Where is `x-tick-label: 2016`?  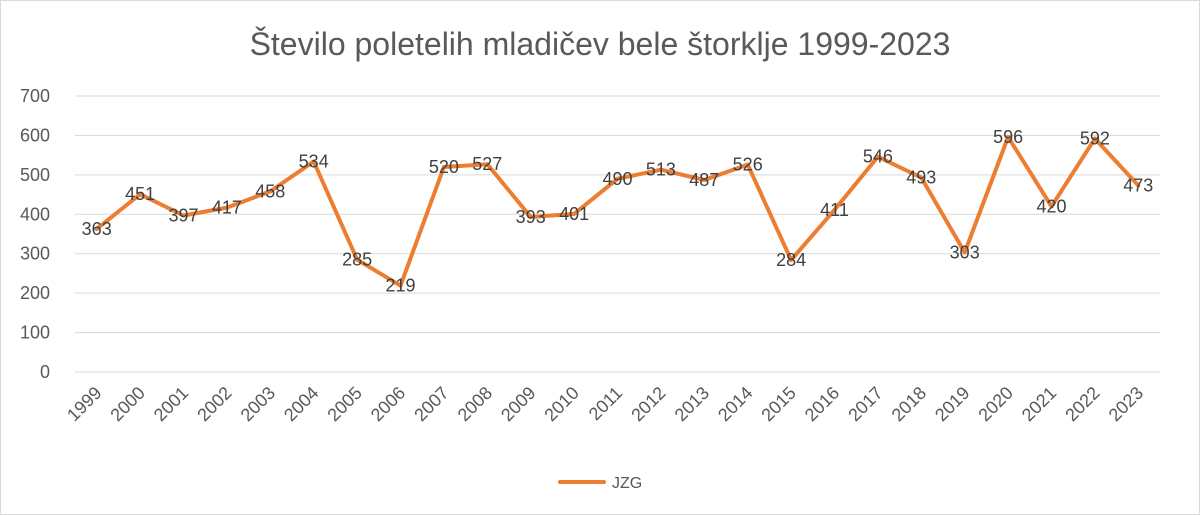
x-tick-label: 2016 is located at coordinates (822, 404).